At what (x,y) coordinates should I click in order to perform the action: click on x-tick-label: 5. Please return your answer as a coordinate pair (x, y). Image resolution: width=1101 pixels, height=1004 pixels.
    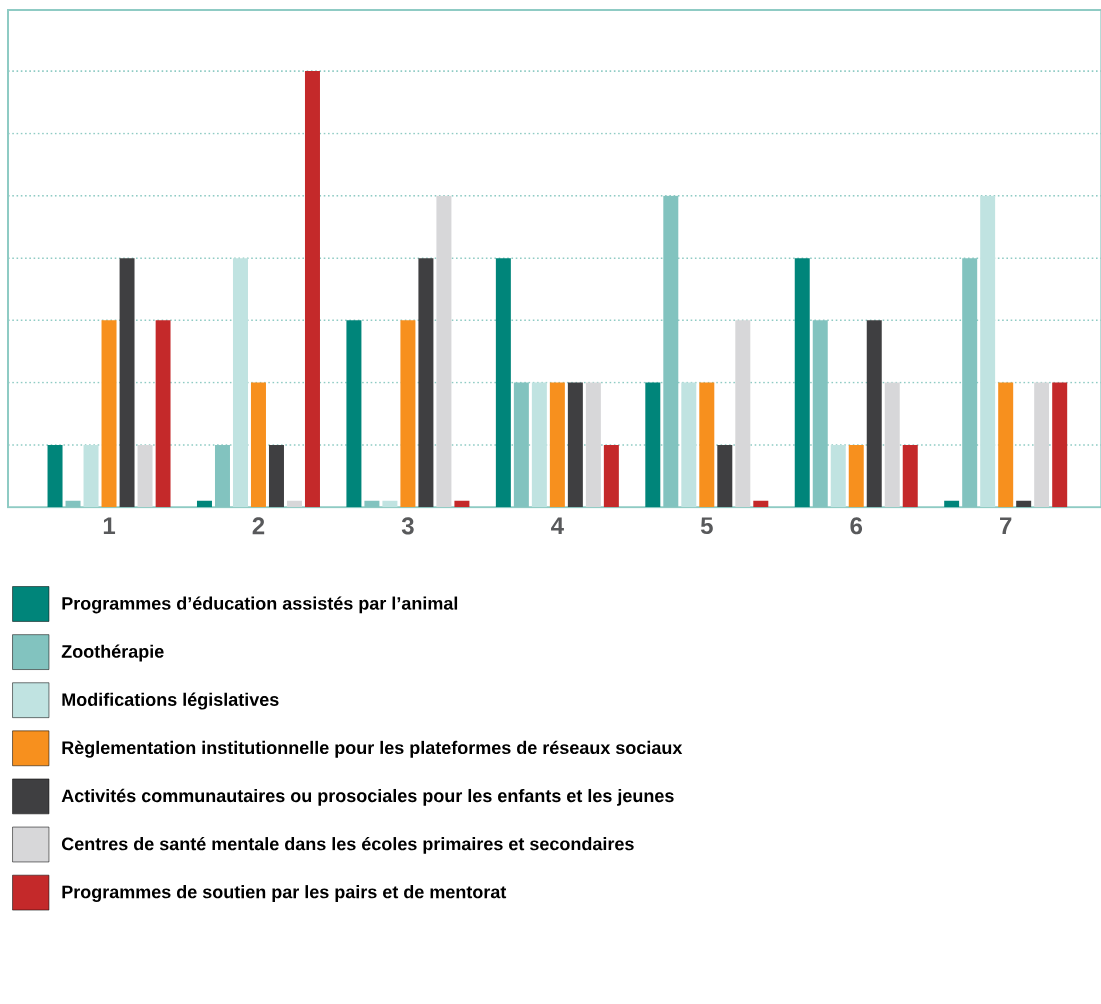
    Looking at the image, I should click on (706, 526).